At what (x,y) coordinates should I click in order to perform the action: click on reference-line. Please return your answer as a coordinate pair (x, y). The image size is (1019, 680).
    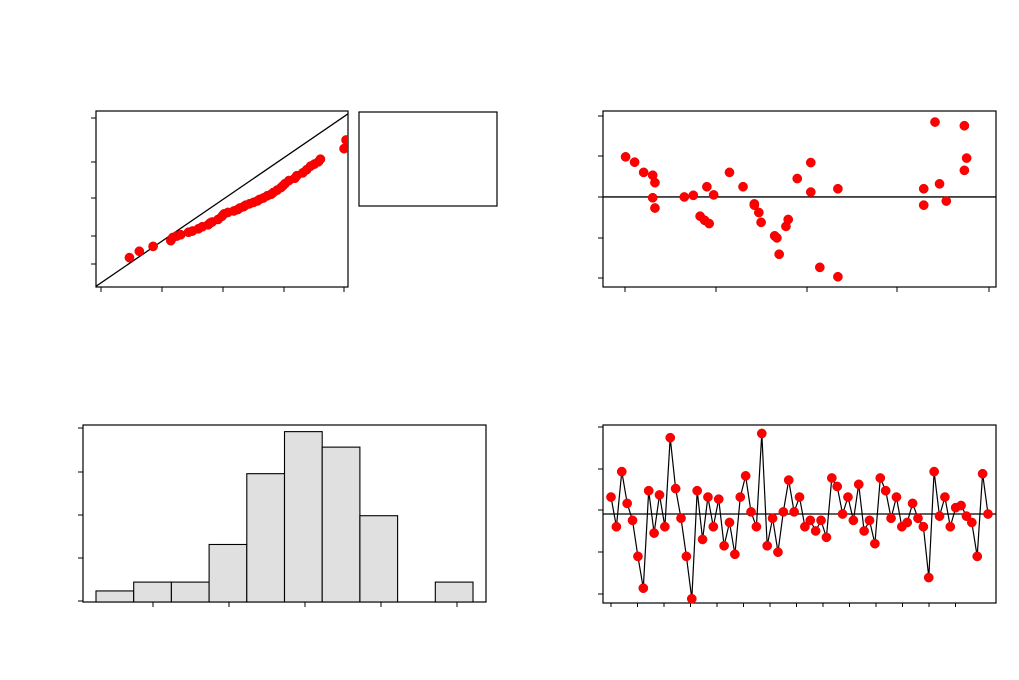
    Looking at the image, I should click on (222, 200).